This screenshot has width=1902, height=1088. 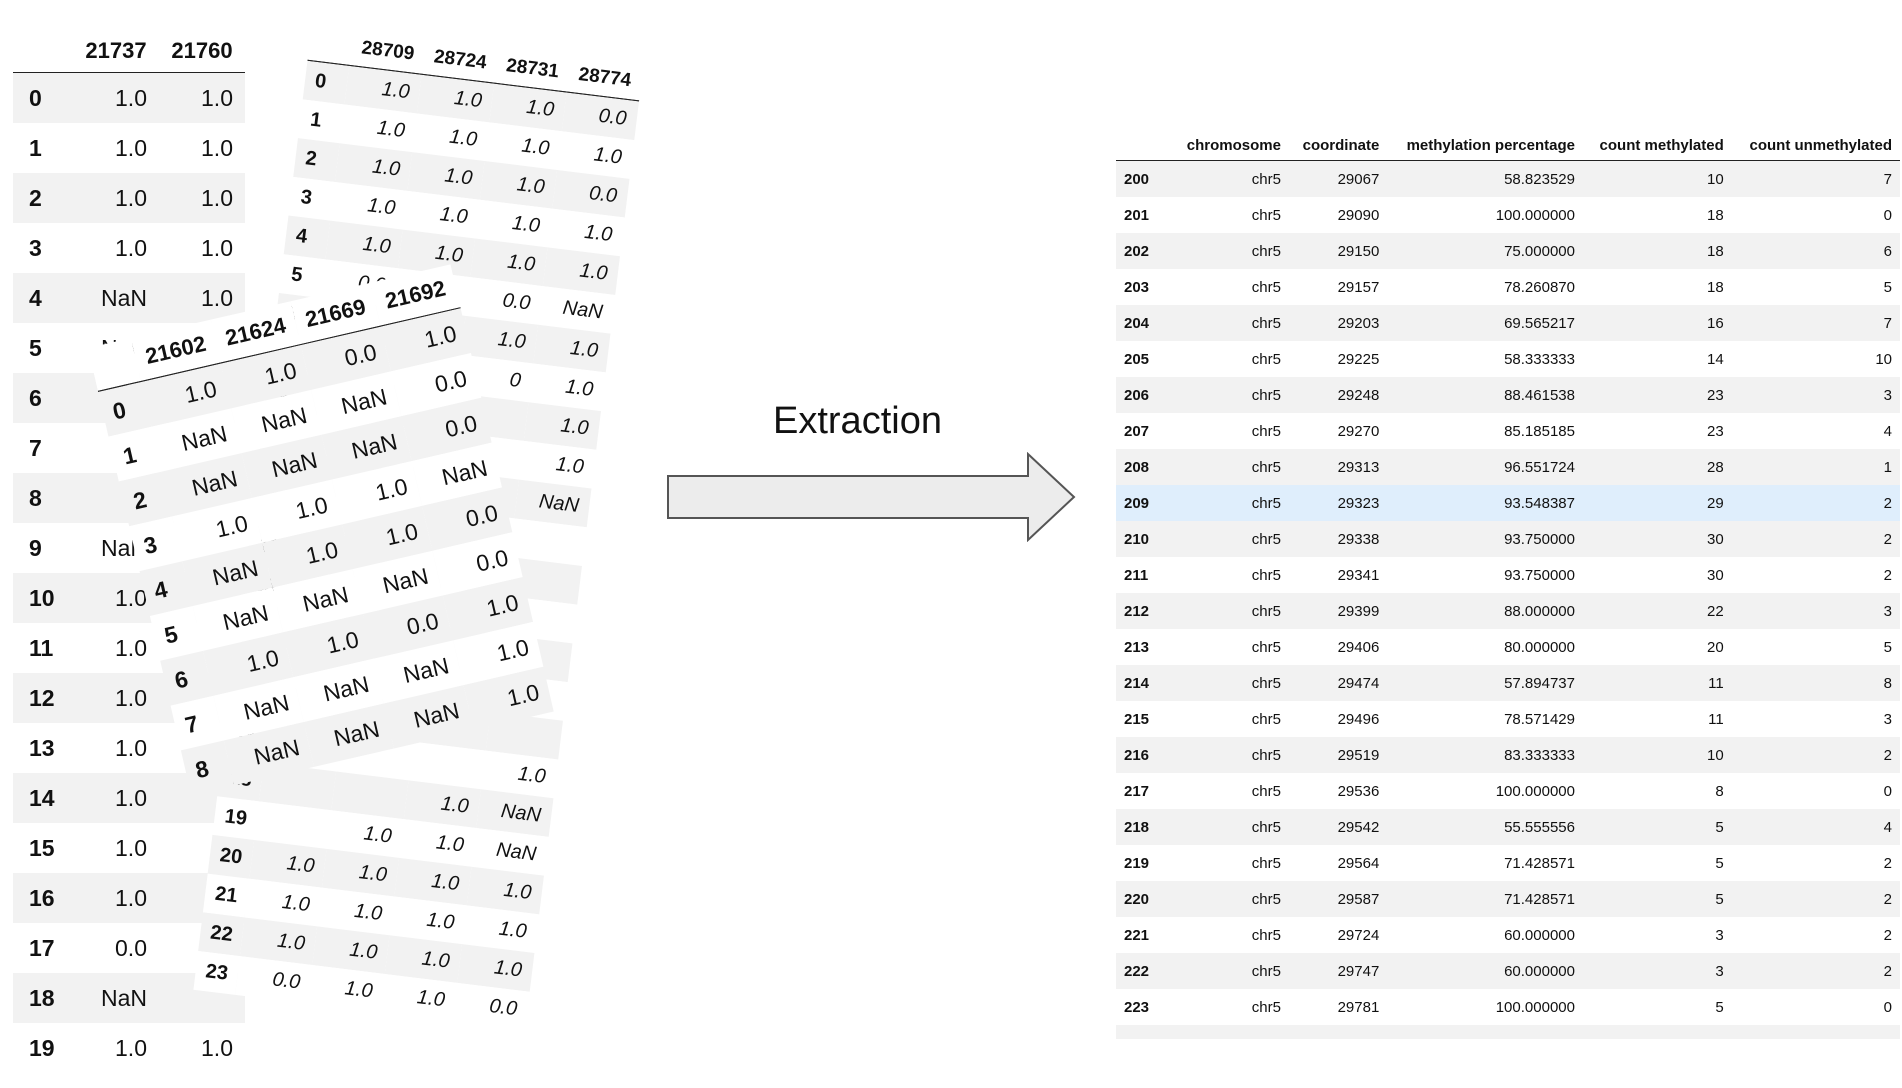 What do you see at coordinates (1657, 395) in the screenshot?
I see `cell-value: 23` at bounding box center [1657, 395].